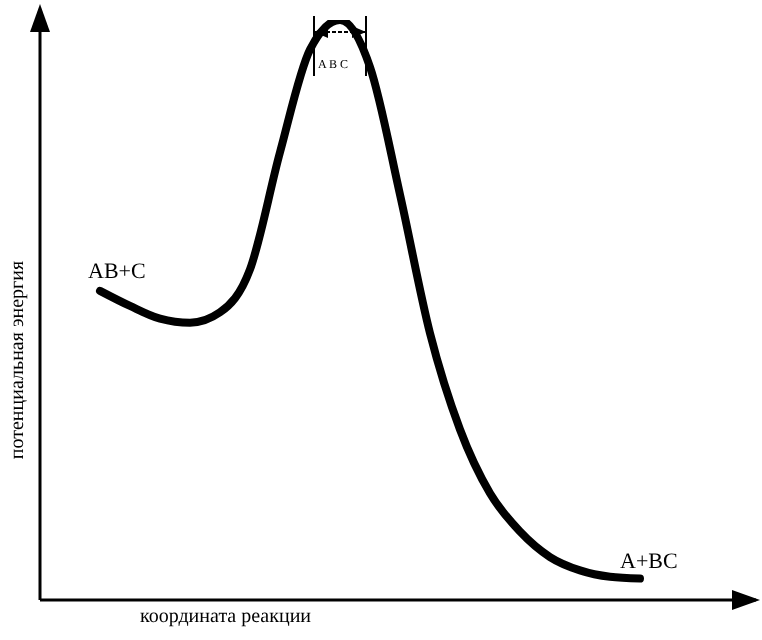  Describe the element at coordinates (226, 617) in the screenshot. I see `x-axis-title: координата реакции` at that location.